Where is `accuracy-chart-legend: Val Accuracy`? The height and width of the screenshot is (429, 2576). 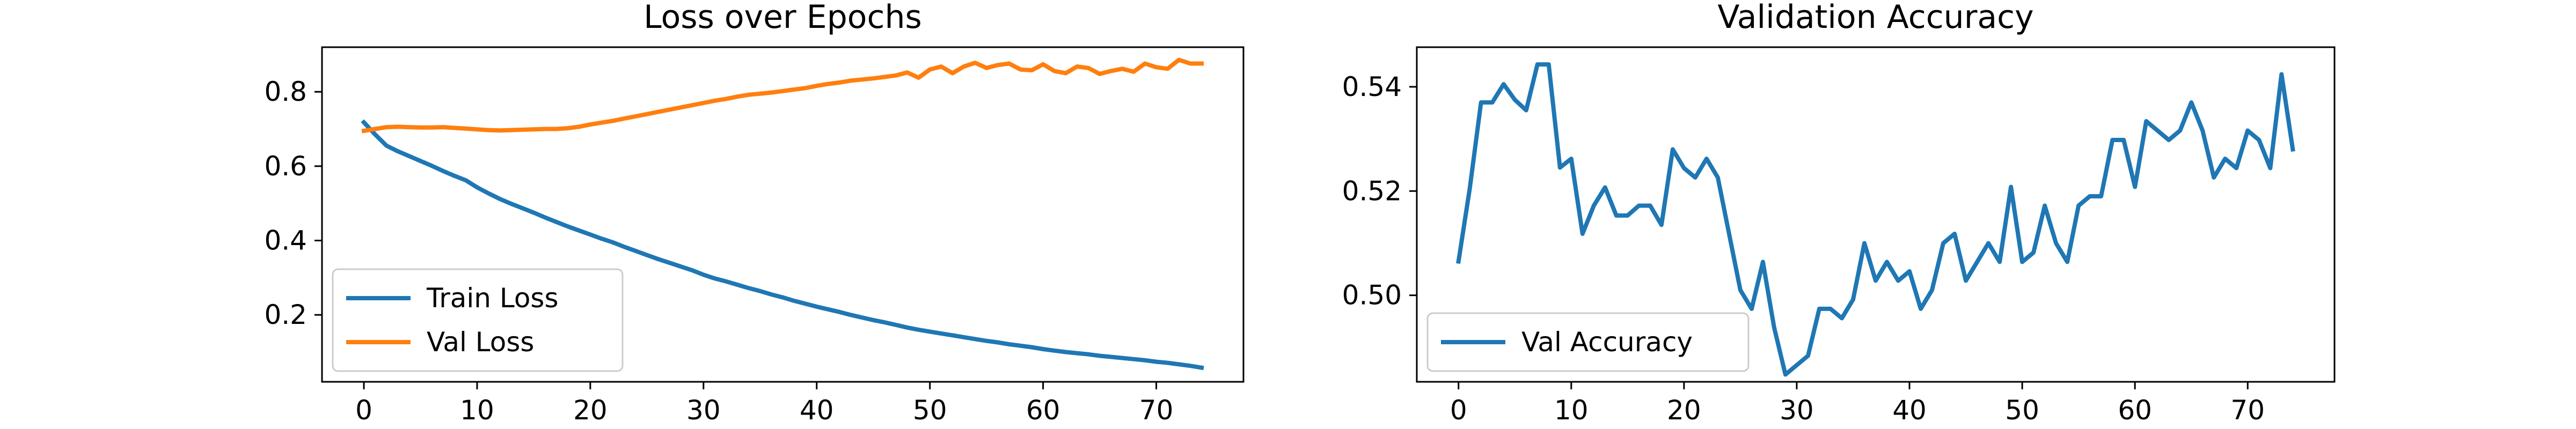 accuracy-chart-legend: Val Accuracy is located at coordinates (1588, 342).